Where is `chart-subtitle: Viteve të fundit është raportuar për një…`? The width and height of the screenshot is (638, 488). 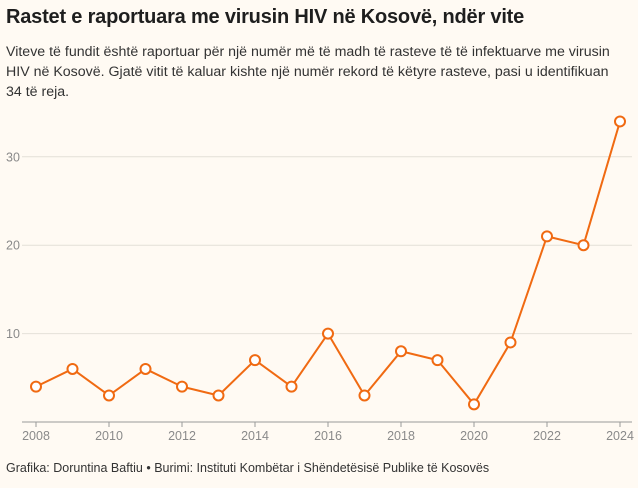 chart-subtitle: Viteve të fundit është raportuar për një… is located at coordinates (308, 72).